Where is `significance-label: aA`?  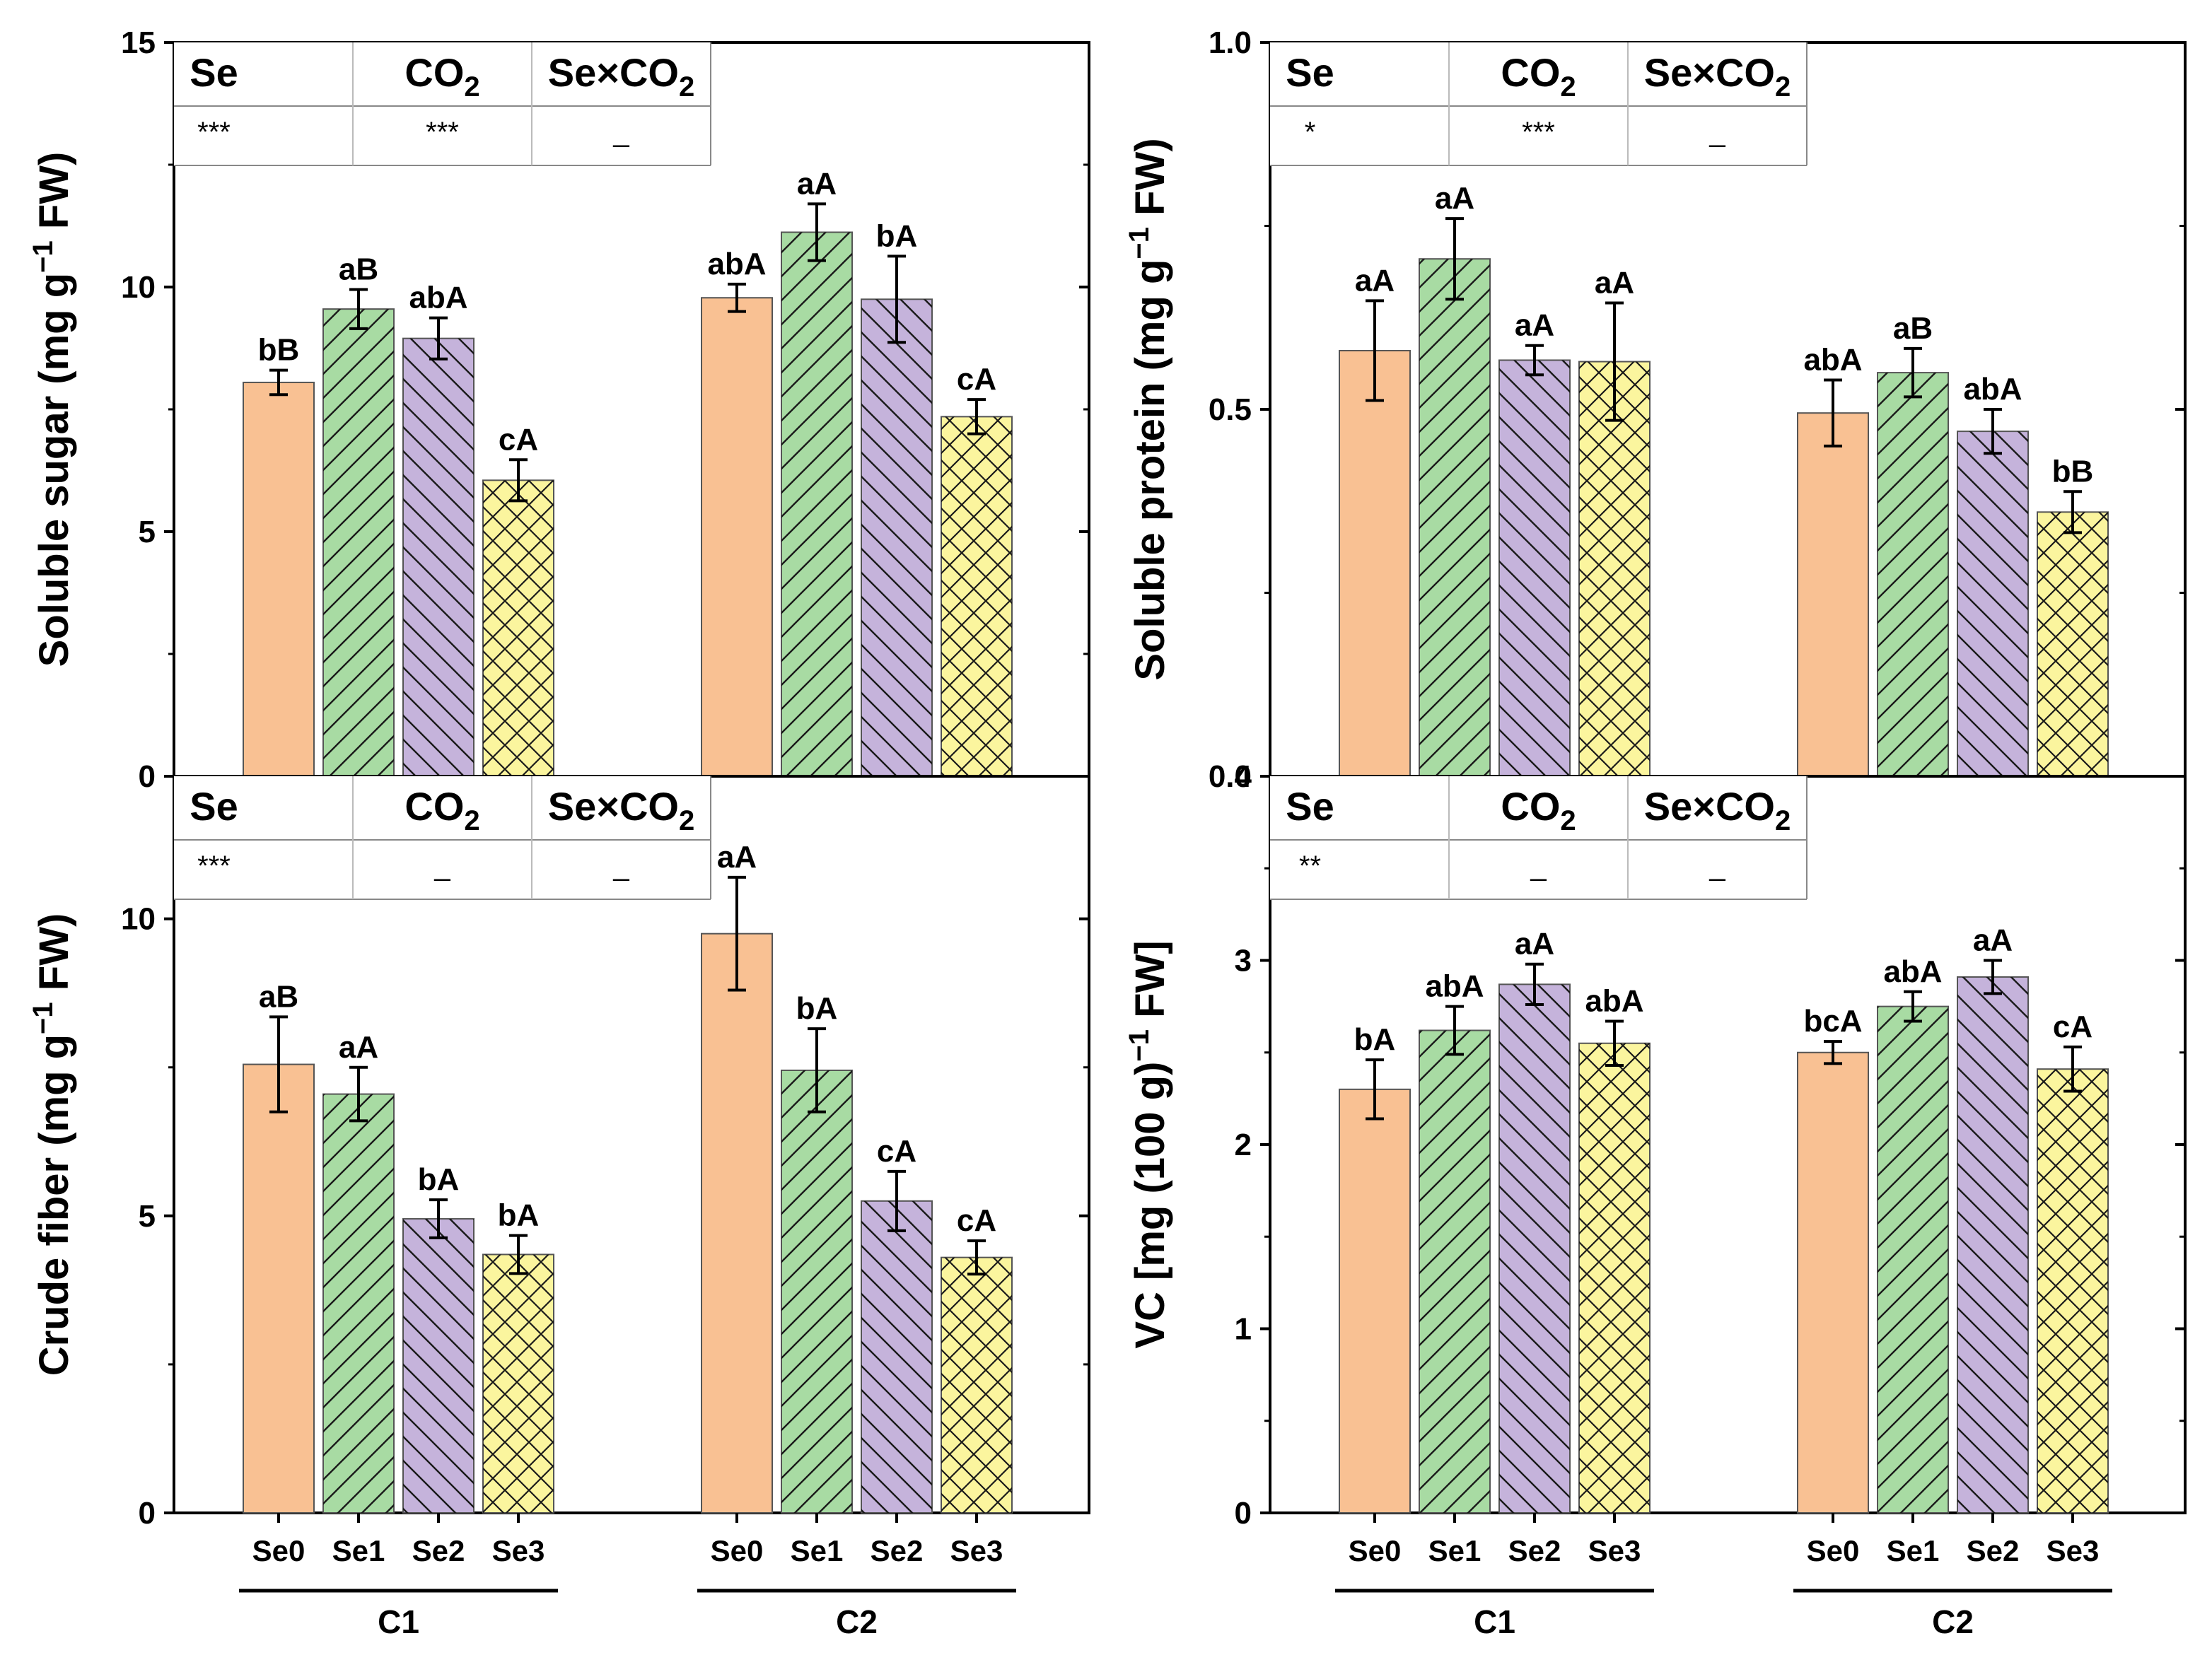 significance-label: aA is located at coordinates (1375, 280).